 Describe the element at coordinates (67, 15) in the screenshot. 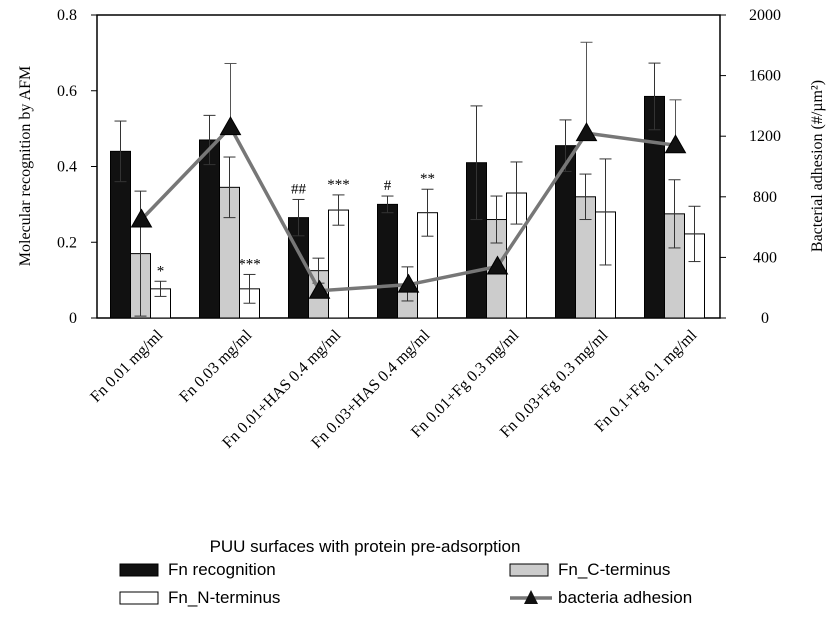

I see `y-left-tick-label: 0.8` at that location.